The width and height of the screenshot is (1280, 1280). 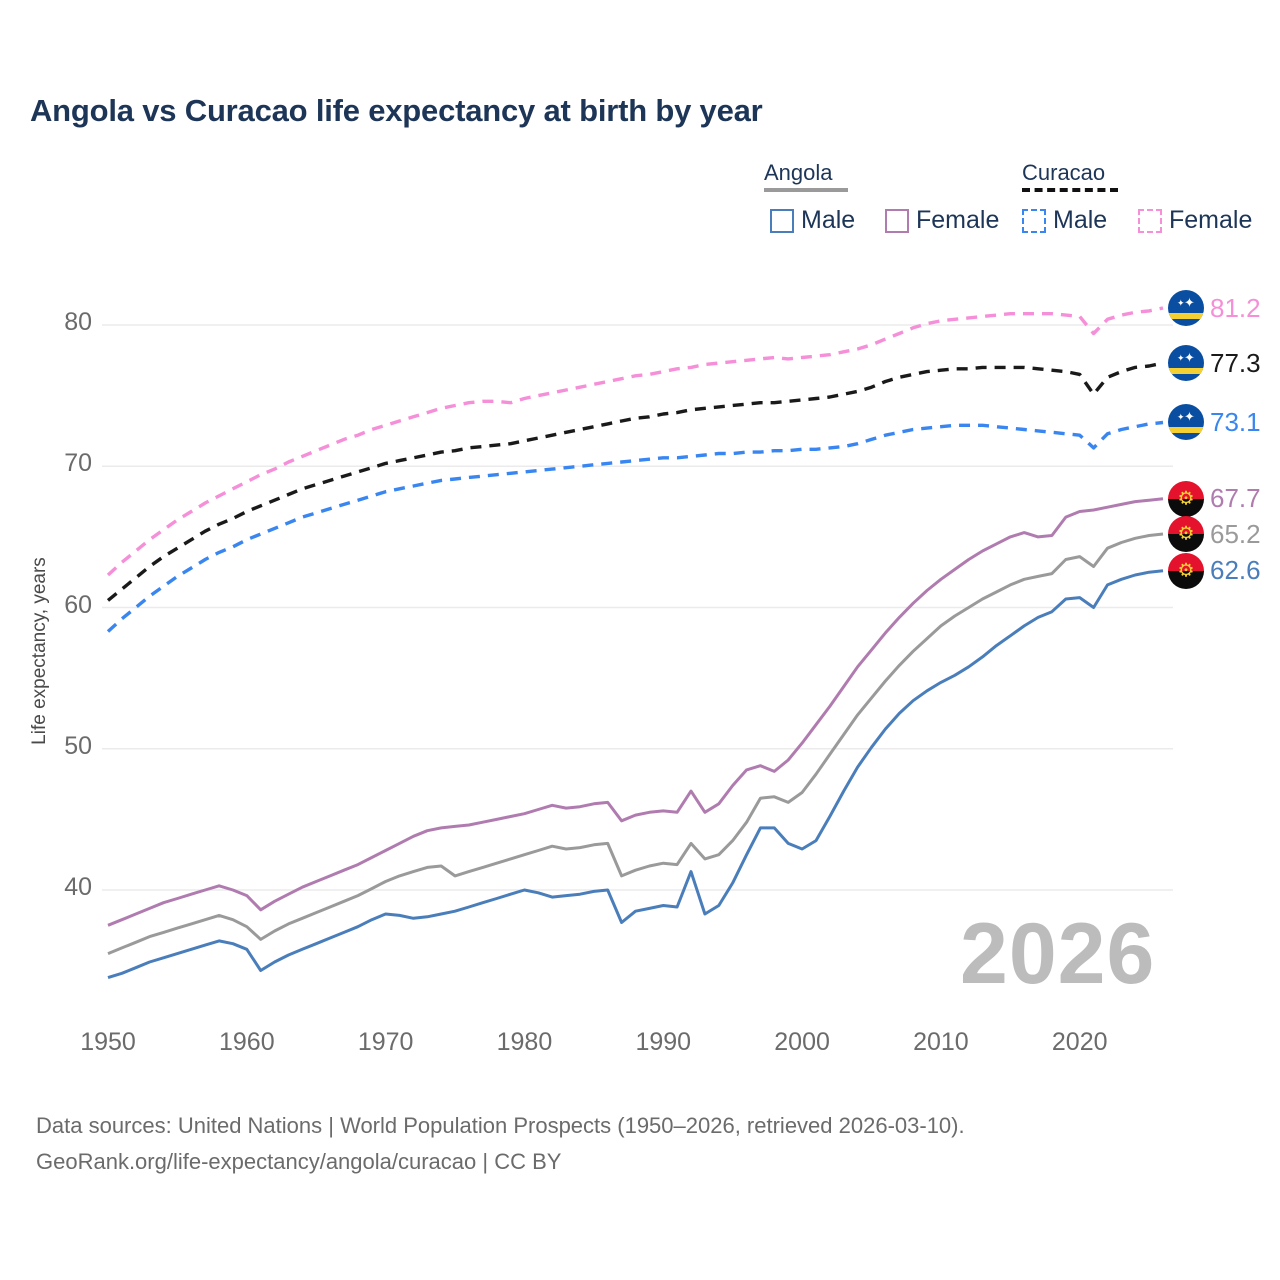 I want to click on legend-item-angola-male: Male, so click(x=812, y=220).